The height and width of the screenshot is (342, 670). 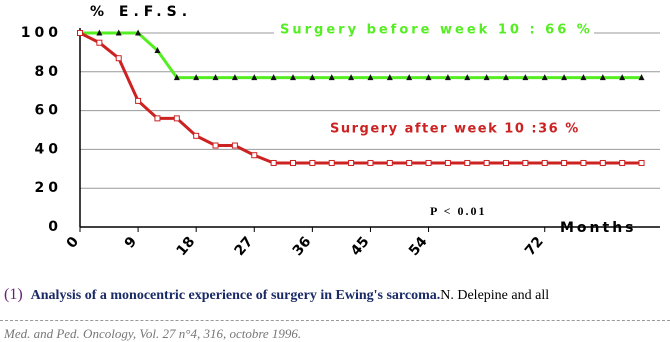 What do you see at coordinates (48, 111) in the screenshot?
I see `y-tick-label: 60` at bounding box center [48, 111].